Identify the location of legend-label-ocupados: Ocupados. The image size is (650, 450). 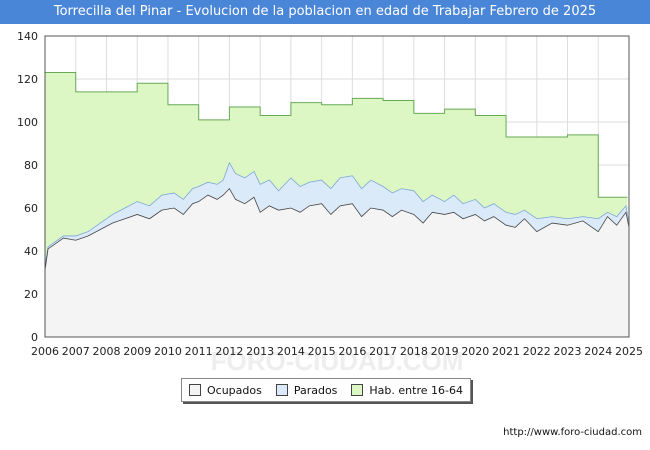
(234, 390).